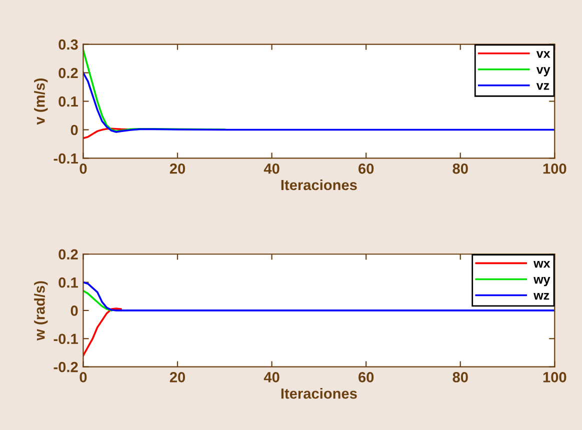 This screenshot has width=582, height=430. I want to click on legend-label: vx, so click(543, 54).